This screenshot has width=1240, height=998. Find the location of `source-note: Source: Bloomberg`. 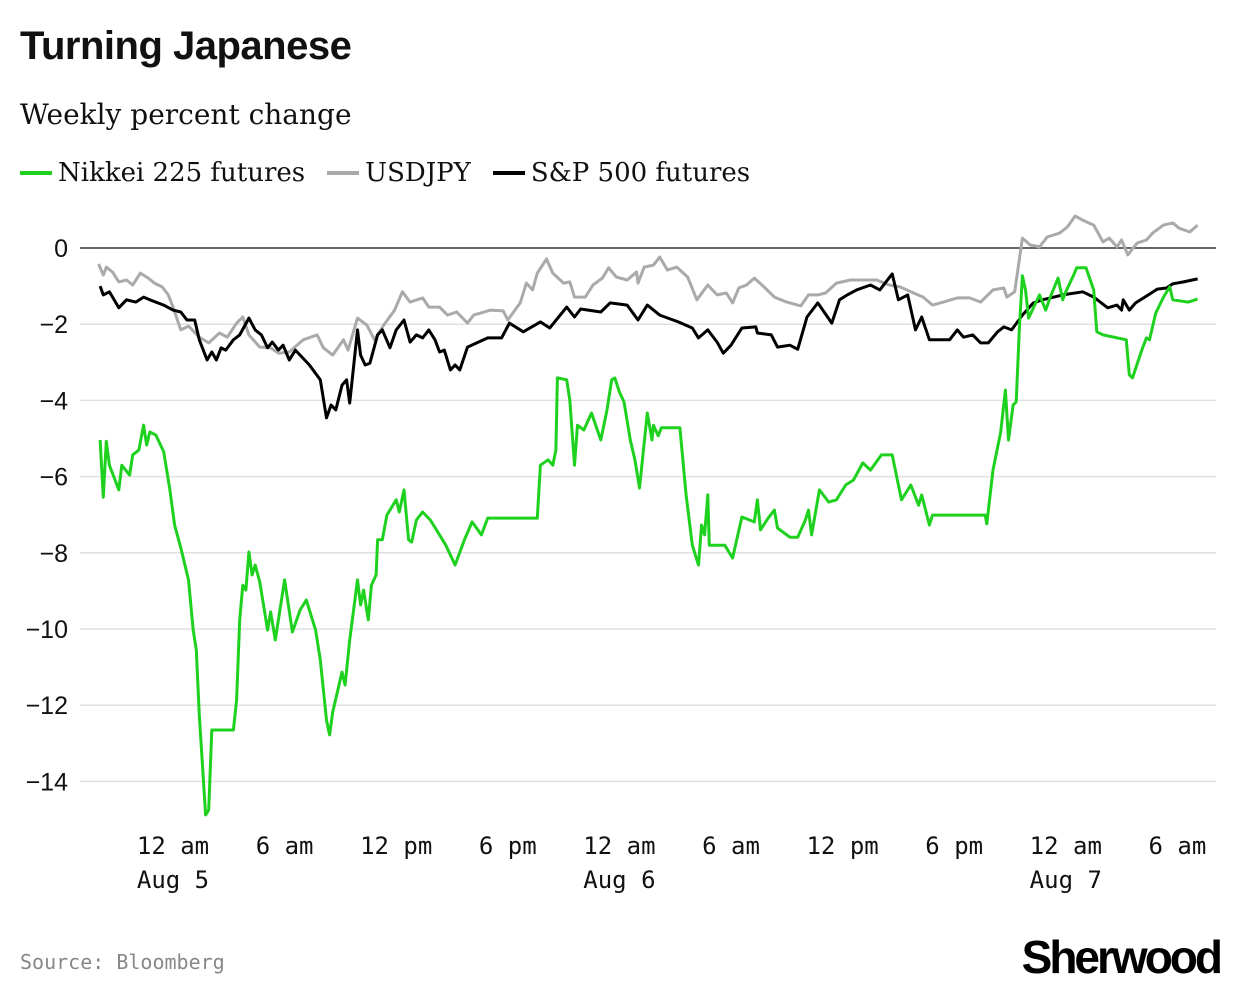

source-note: Source: Bloomberg is located at coordinates (122, 962).